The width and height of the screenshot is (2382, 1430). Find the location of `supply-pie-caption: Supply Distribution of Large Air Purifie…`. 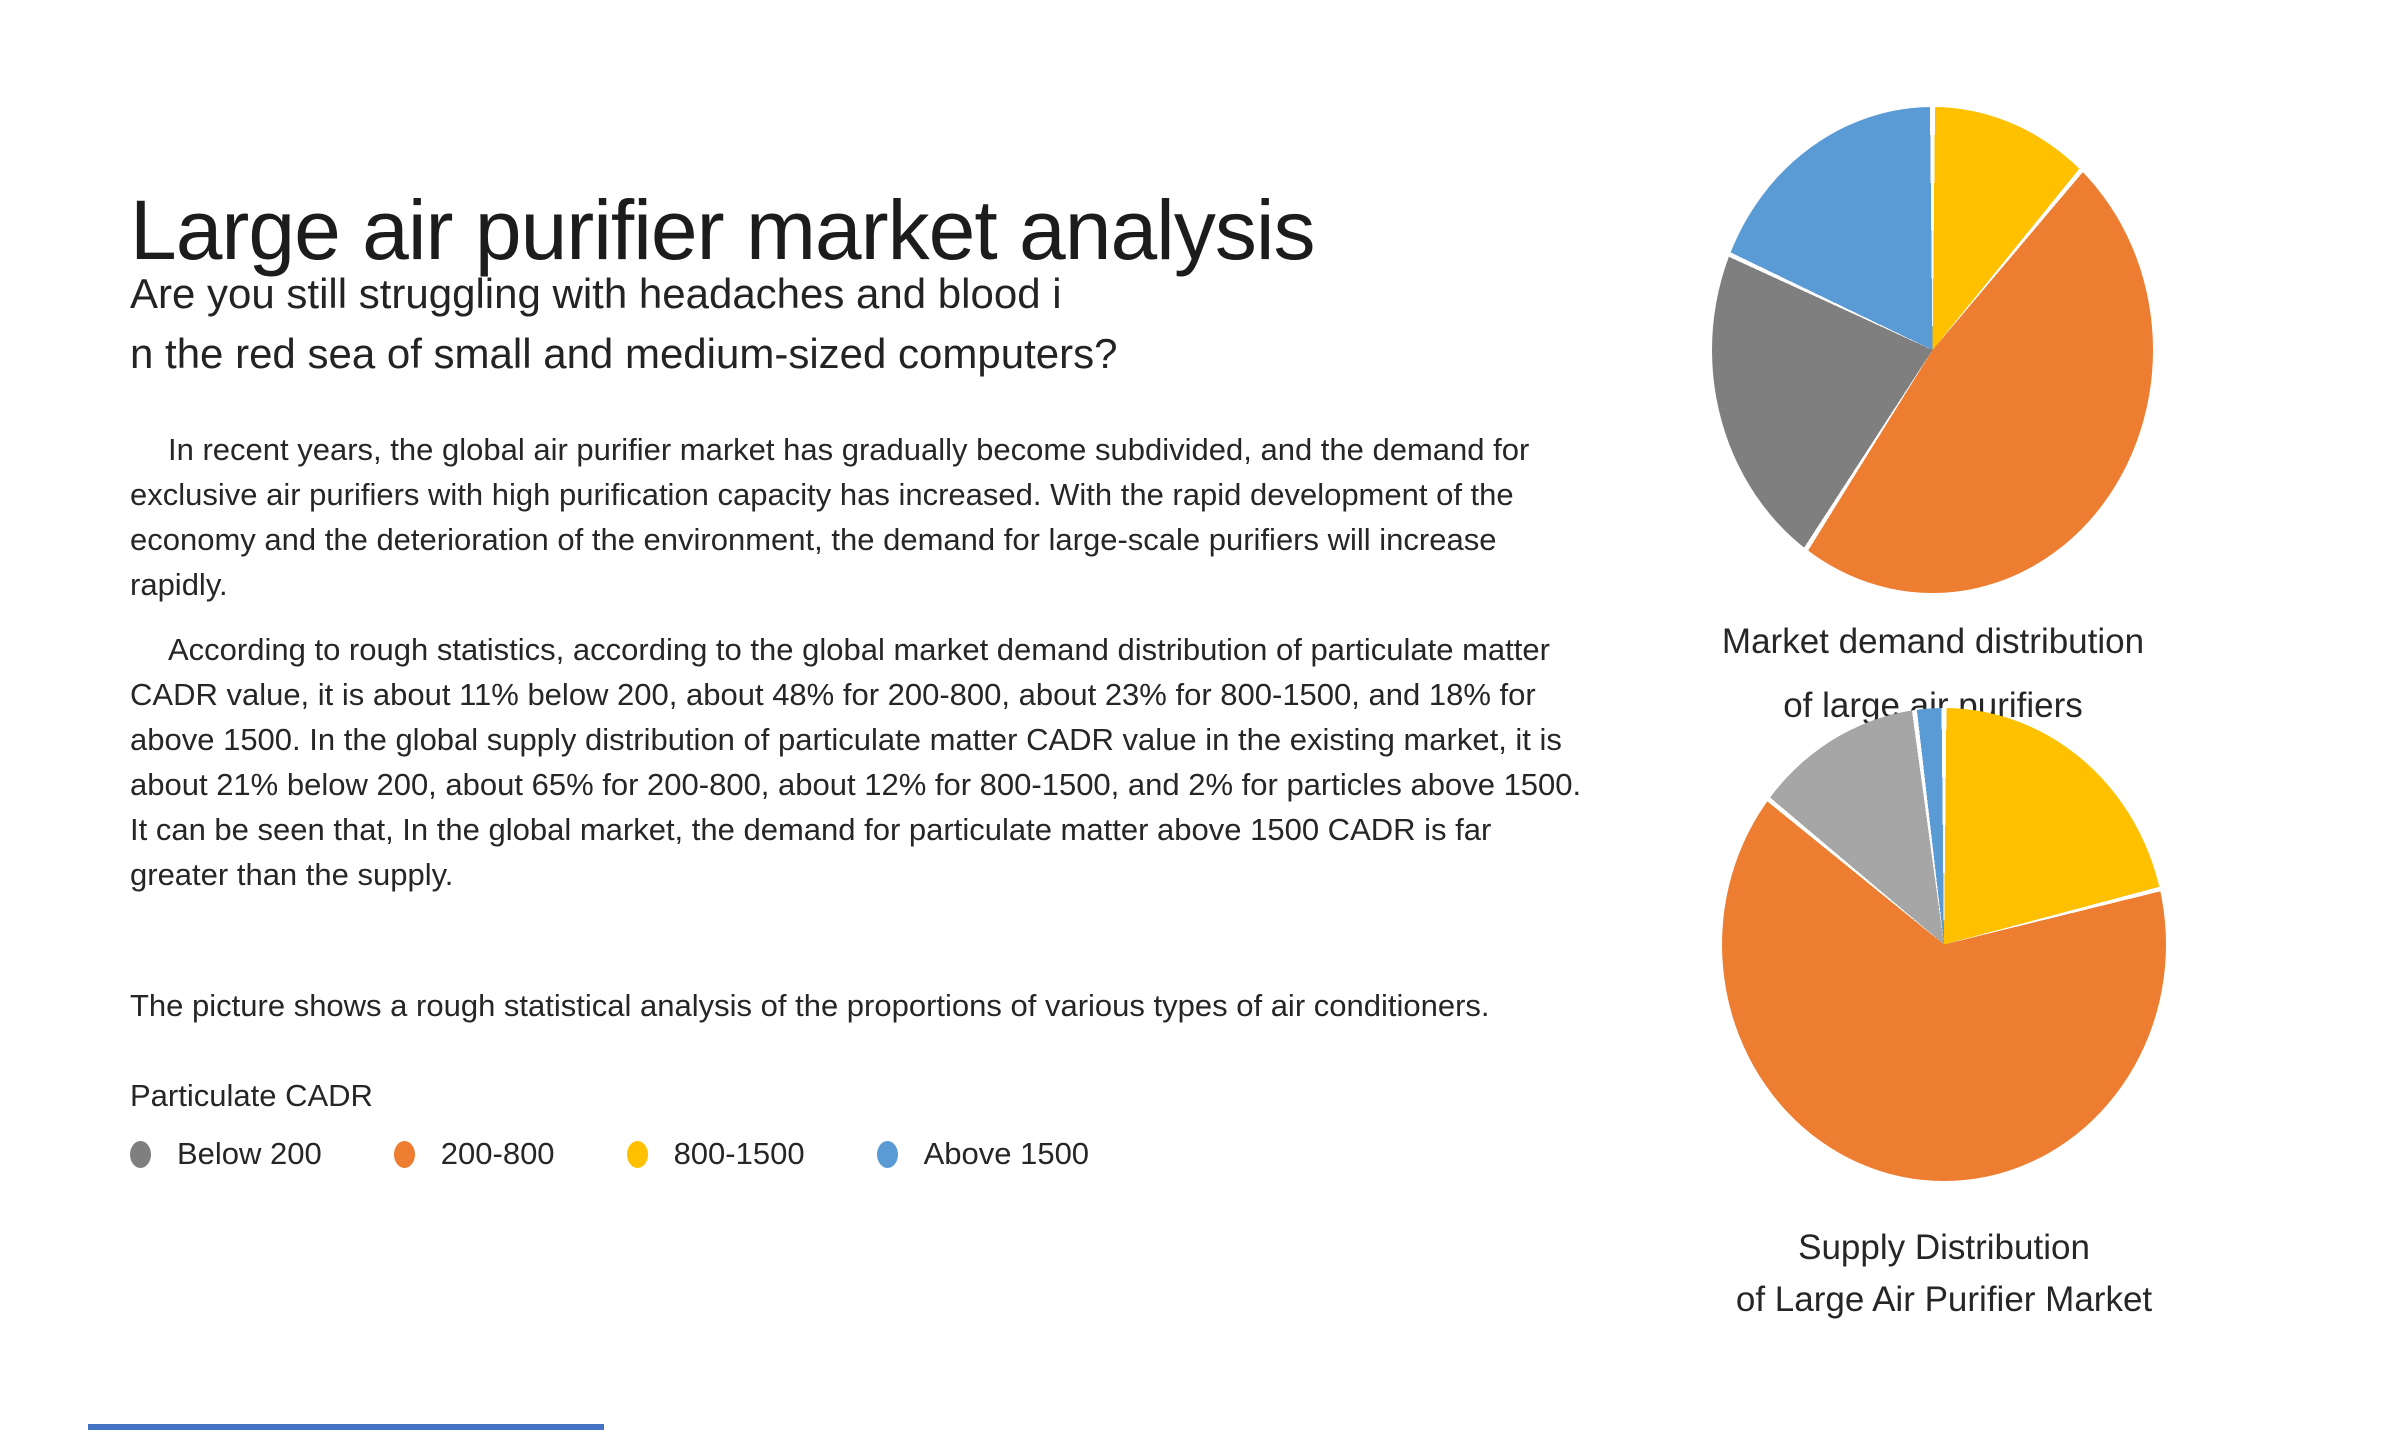

supply-pie-caption: Supply Distribution of Large Air Purifie… is located at coordinates (1944, 1274).